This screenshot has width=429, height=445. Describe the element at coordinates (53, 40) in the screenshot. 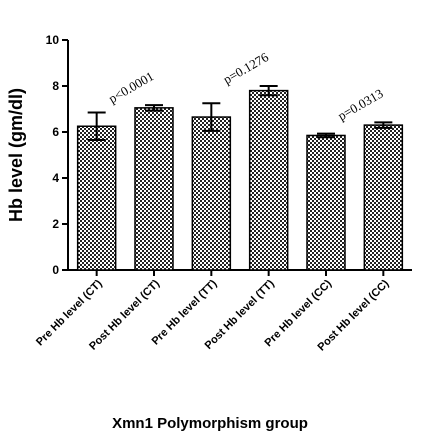

I see `y-tick-label: 10` at that location.